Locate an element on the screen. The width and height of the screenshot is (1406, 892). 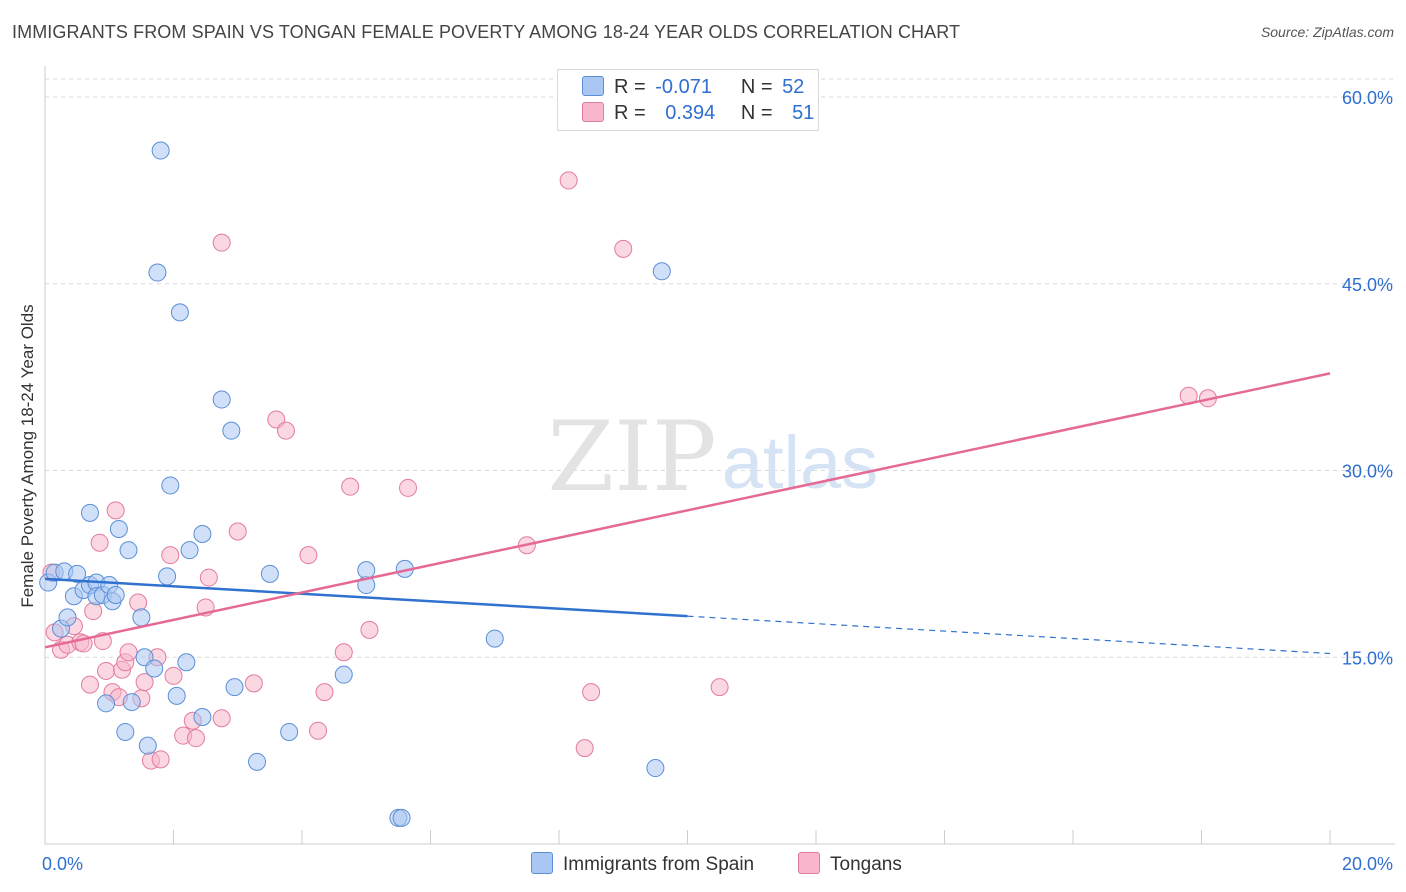
legend-row-tongan: R = 0.394 N = 51 is located at coordinates (698, 114).